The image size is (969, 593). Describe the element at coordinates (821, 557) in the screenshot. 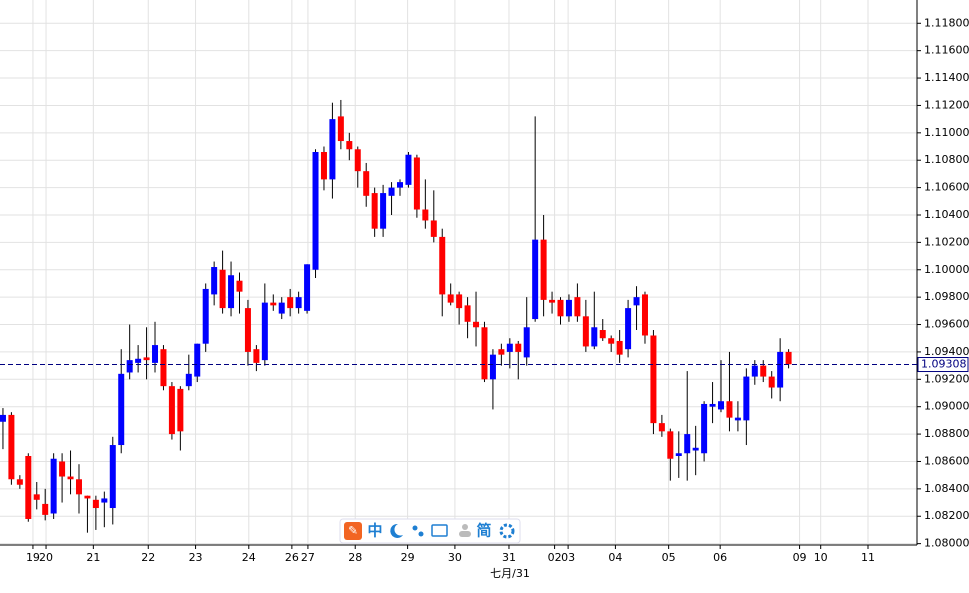

I see `x-tick-label: 10` at that location.